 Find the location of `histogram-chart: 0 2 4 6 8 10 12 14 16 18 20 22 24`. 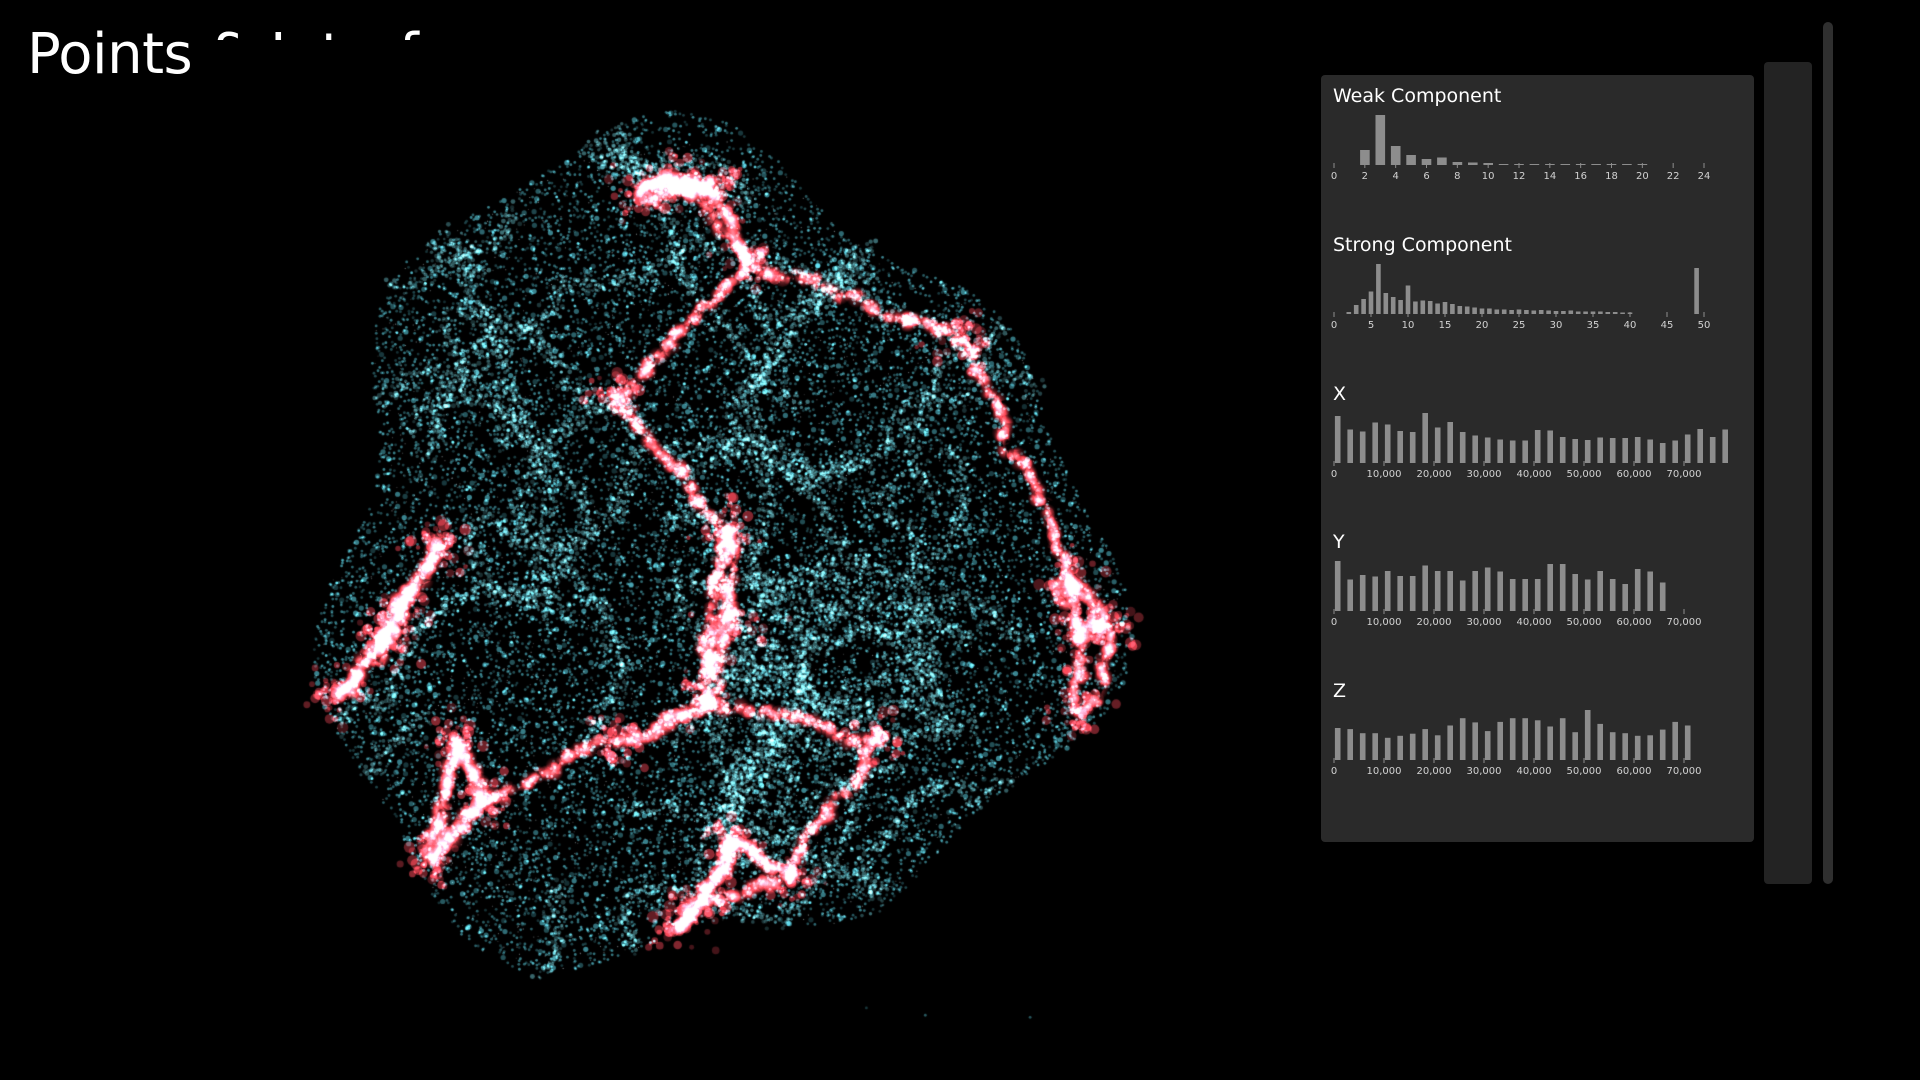

histogram-chart: 0 2 4 6 8 10 12 14 16 18 20 22 24 is located at coordinates (1537, 151).